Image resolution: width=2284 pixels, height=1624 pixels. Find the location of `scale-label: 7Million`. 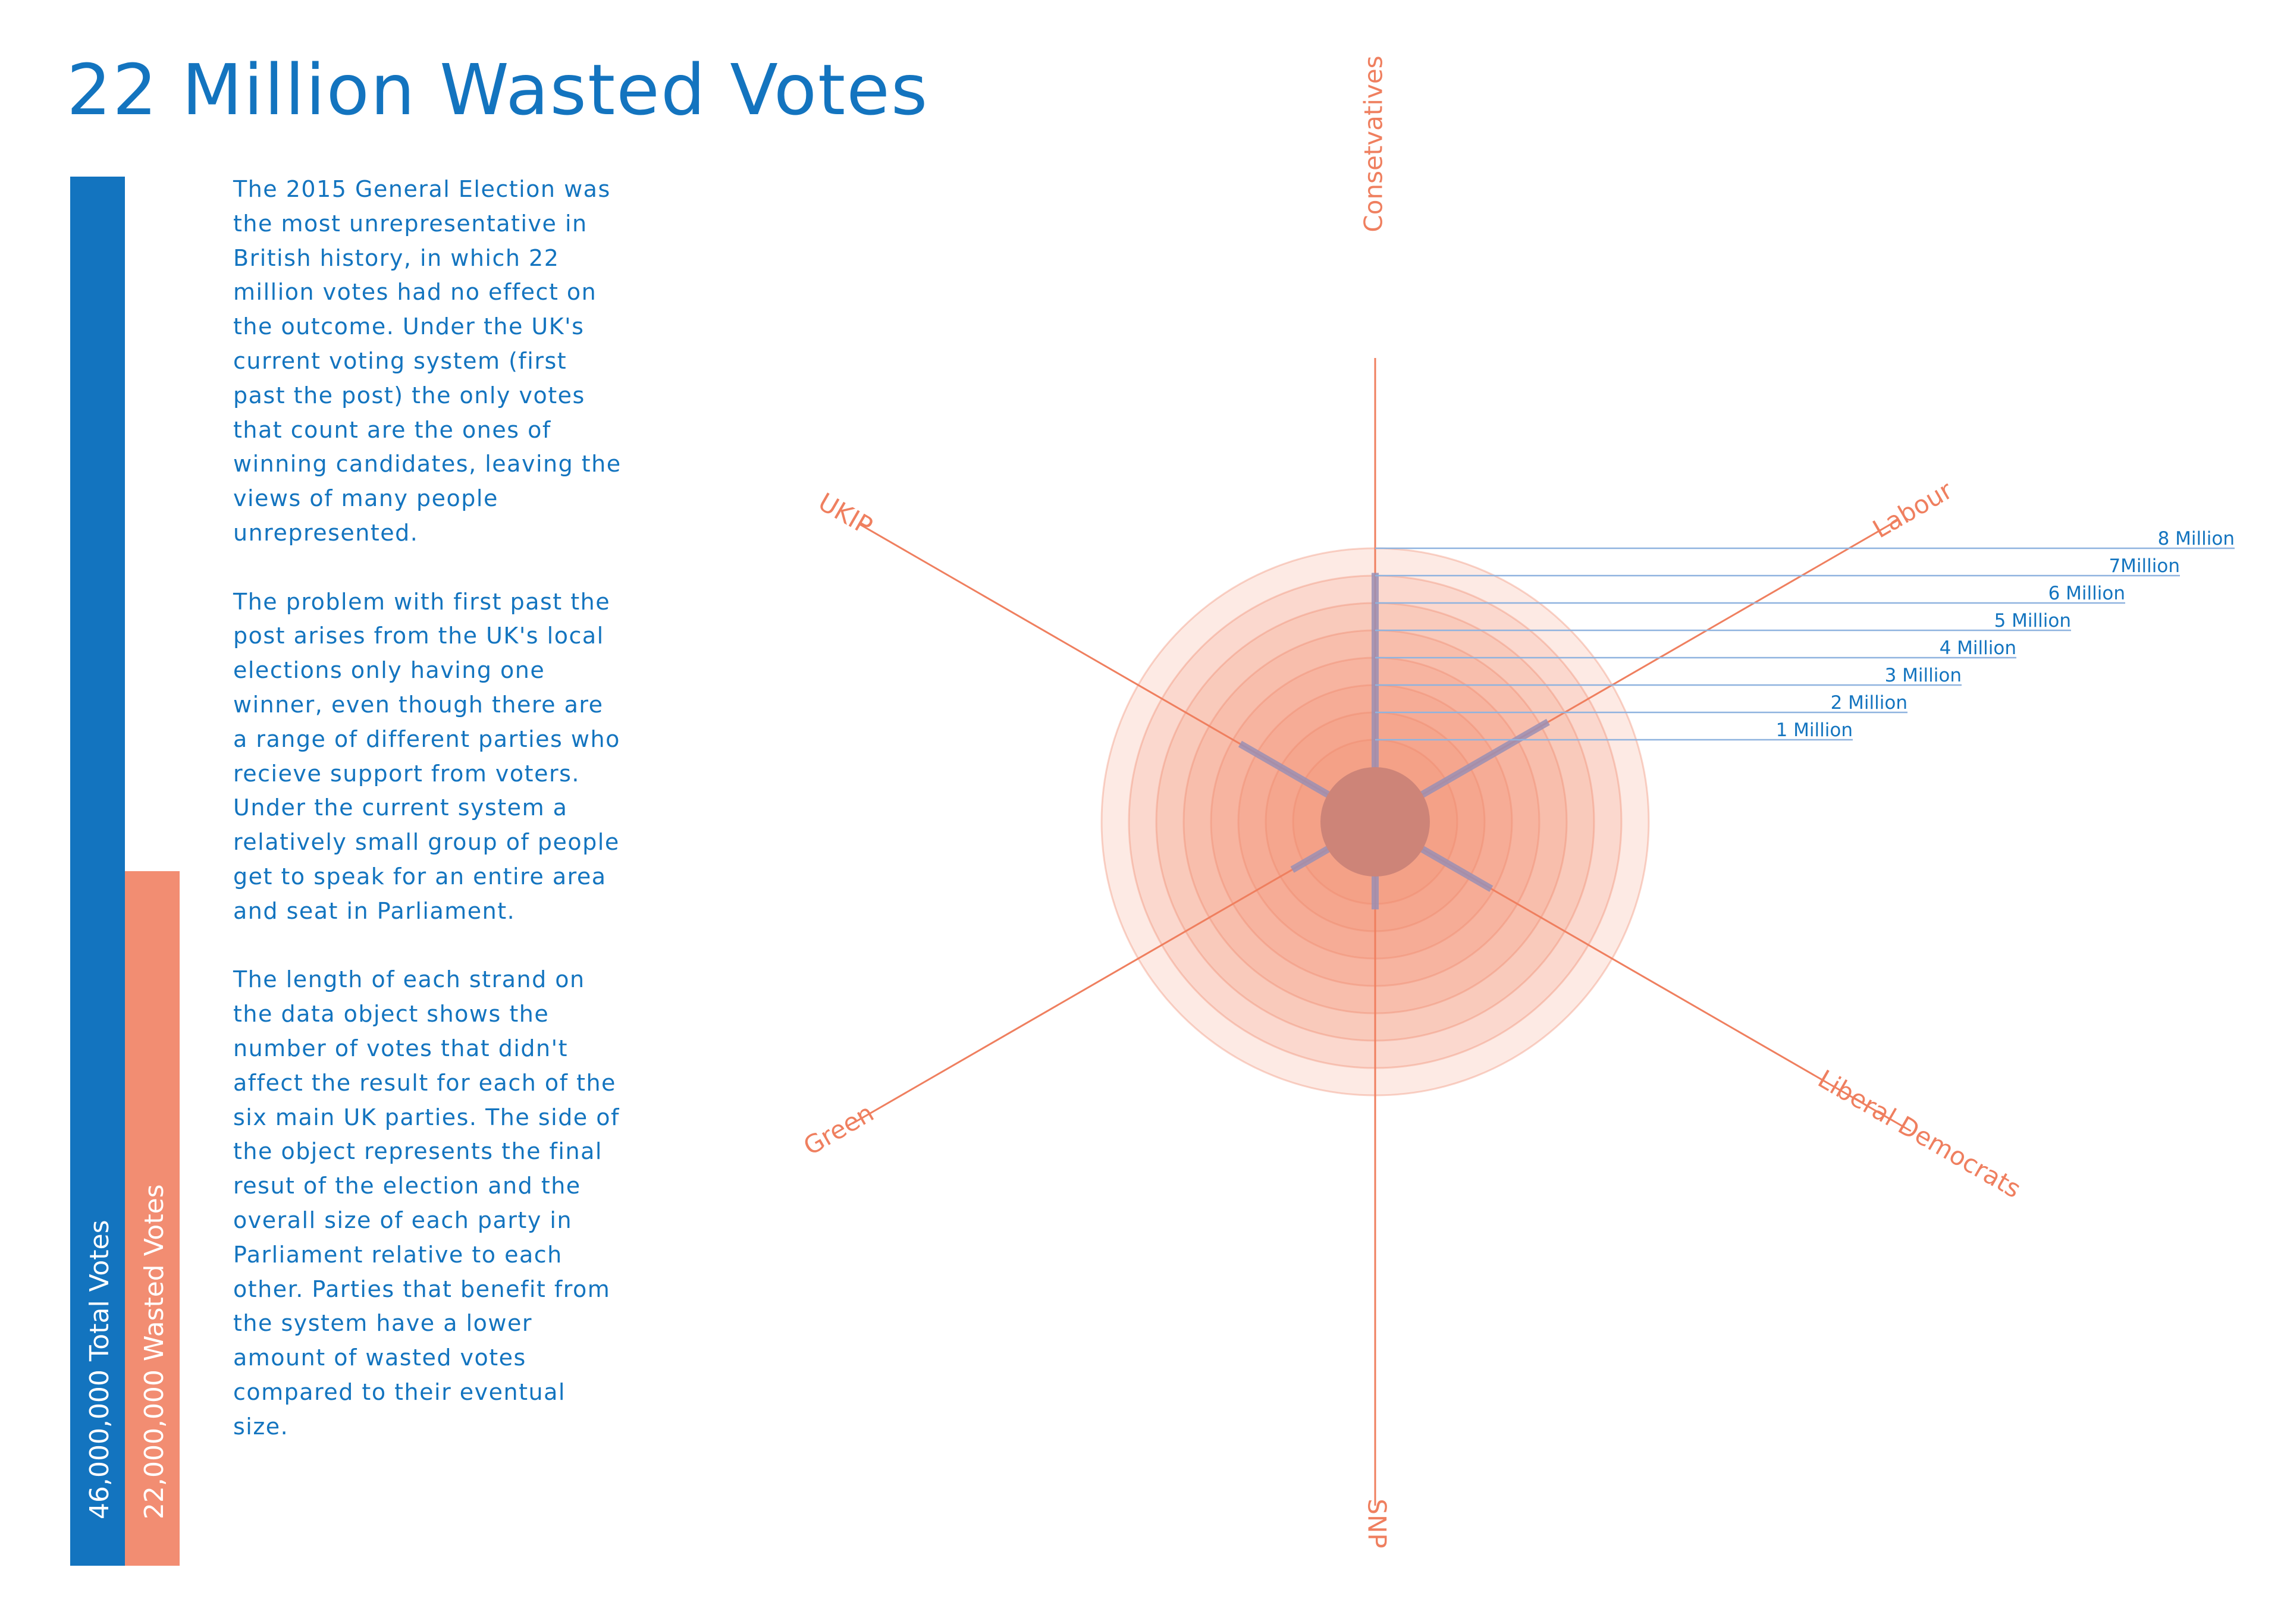

scale-label: 7Million is located at coordinates (2145, 566).